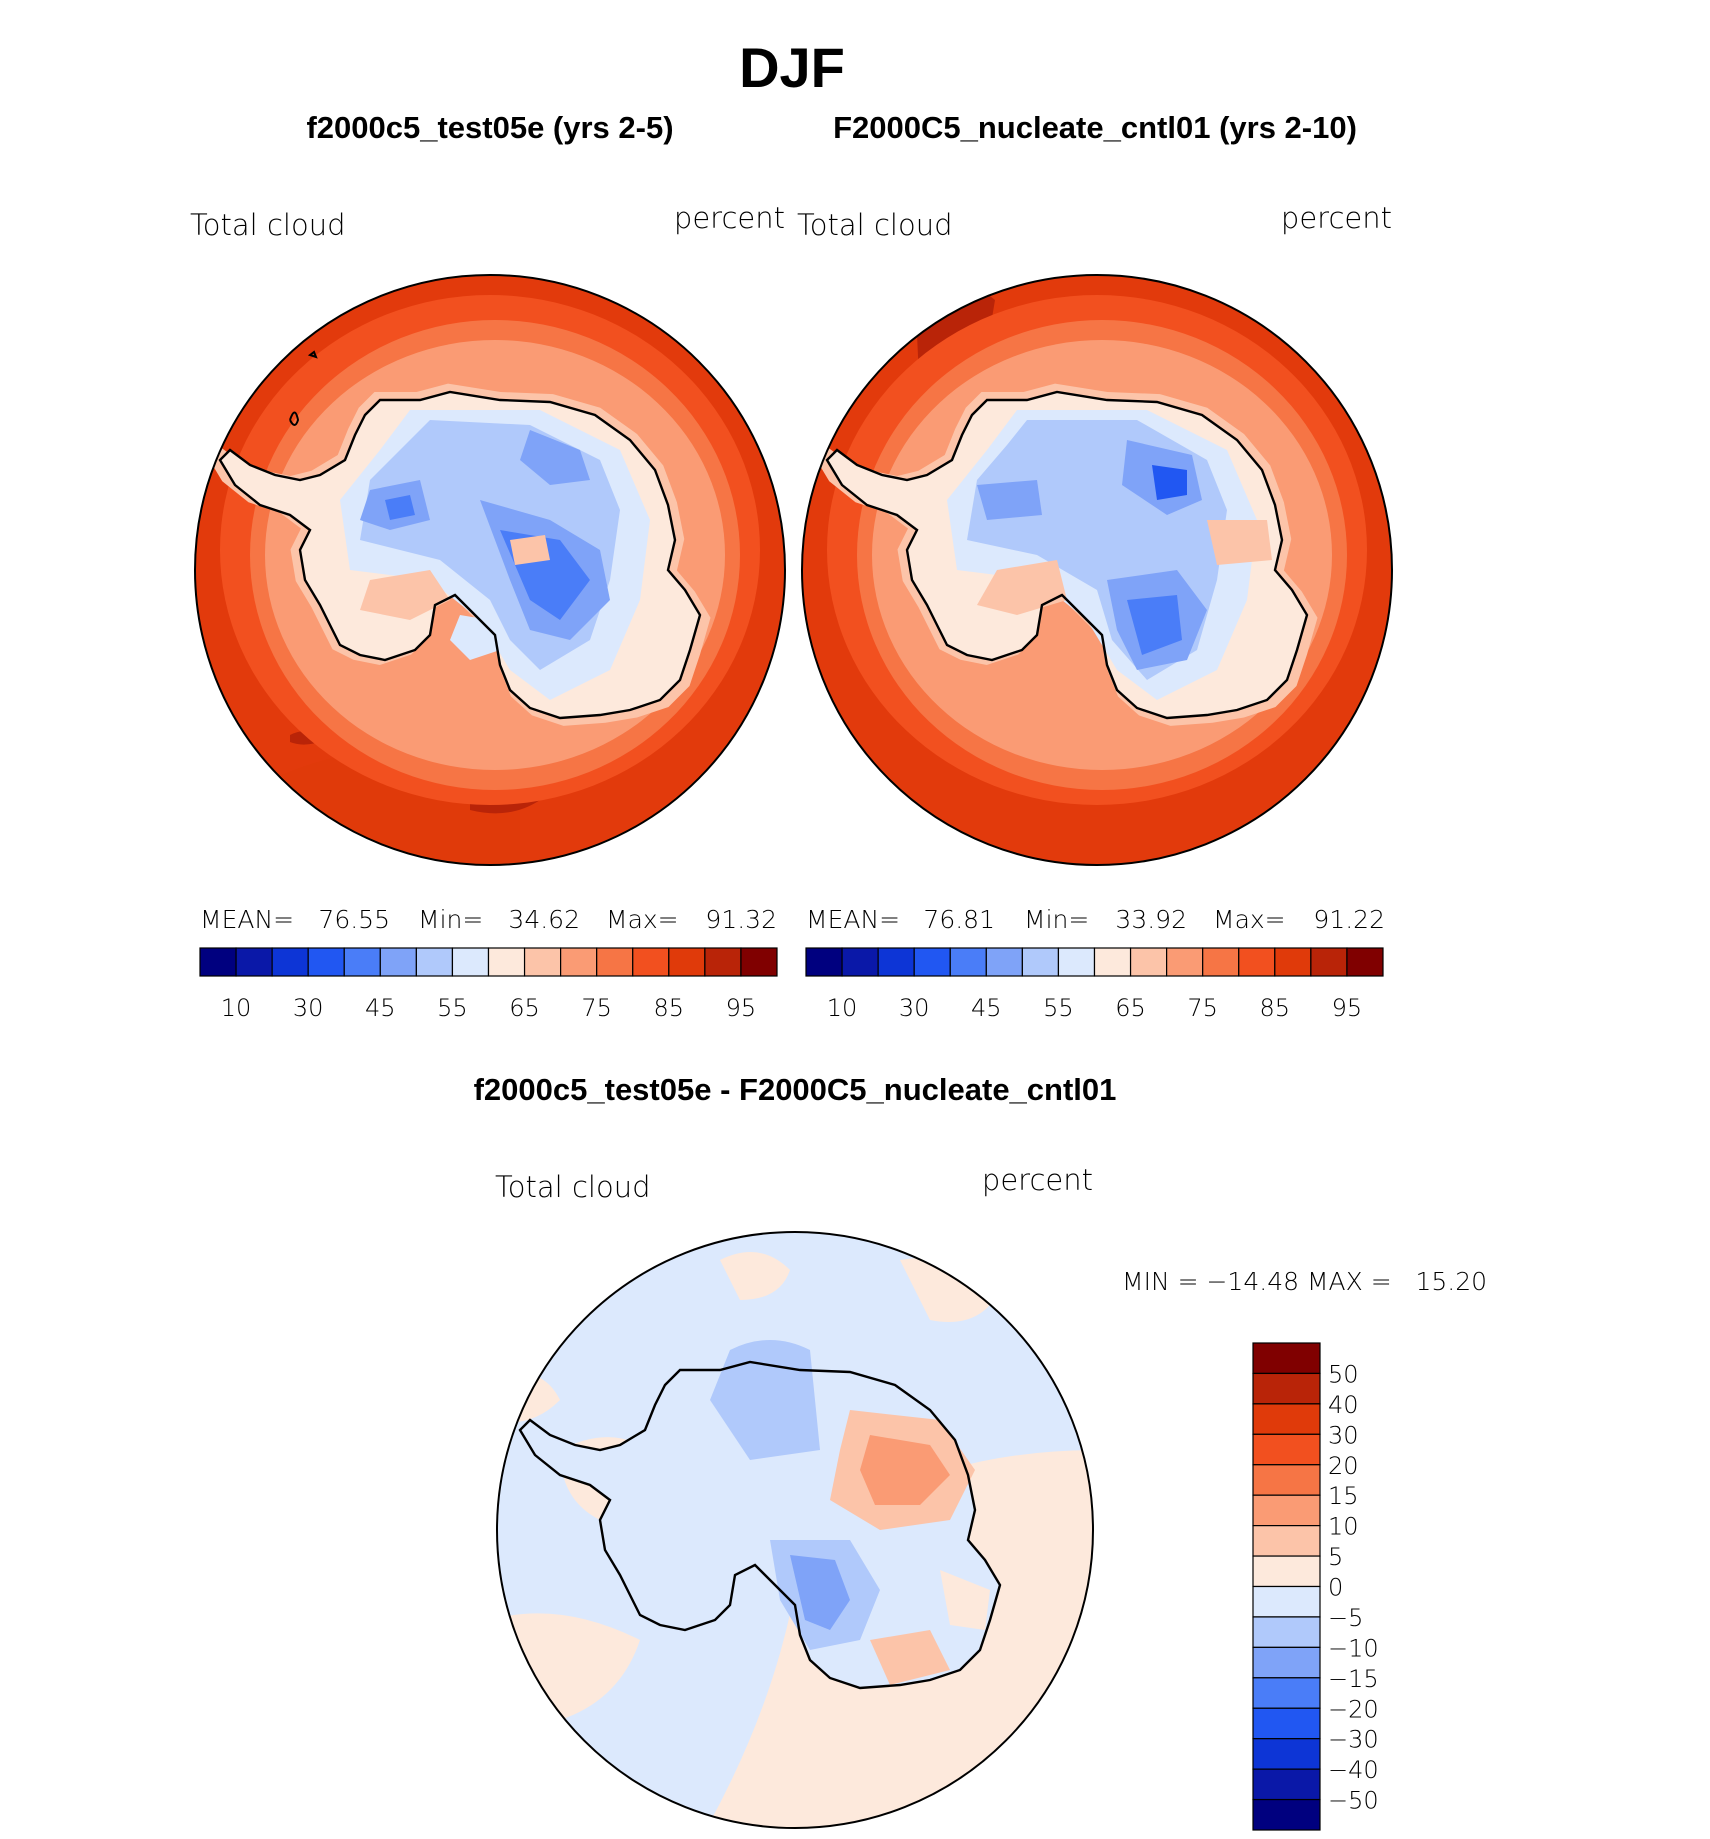 The image size is (1710, 1839). Describe the element at coordinates (1151, 919) in the screenshot. I see `min-value: 33.92` at that location.